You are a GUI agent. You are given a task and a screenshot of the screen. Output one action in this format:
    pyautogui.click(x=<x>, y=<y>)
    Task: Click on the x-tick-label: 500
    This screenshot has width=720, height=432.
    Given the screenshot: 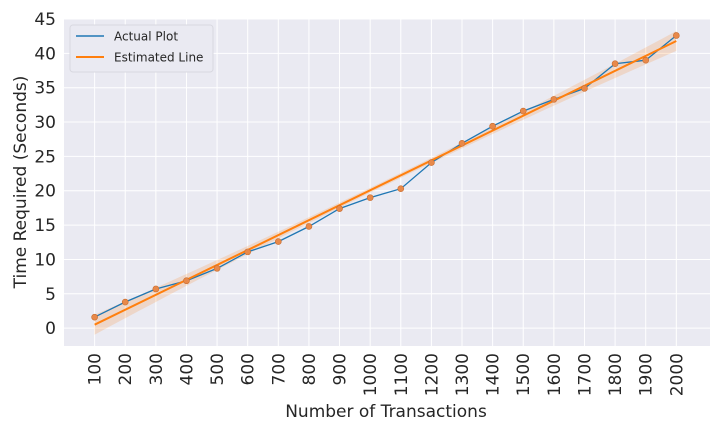 What is the action you would take?
    pyautogui.click(x=218, y=369)
    